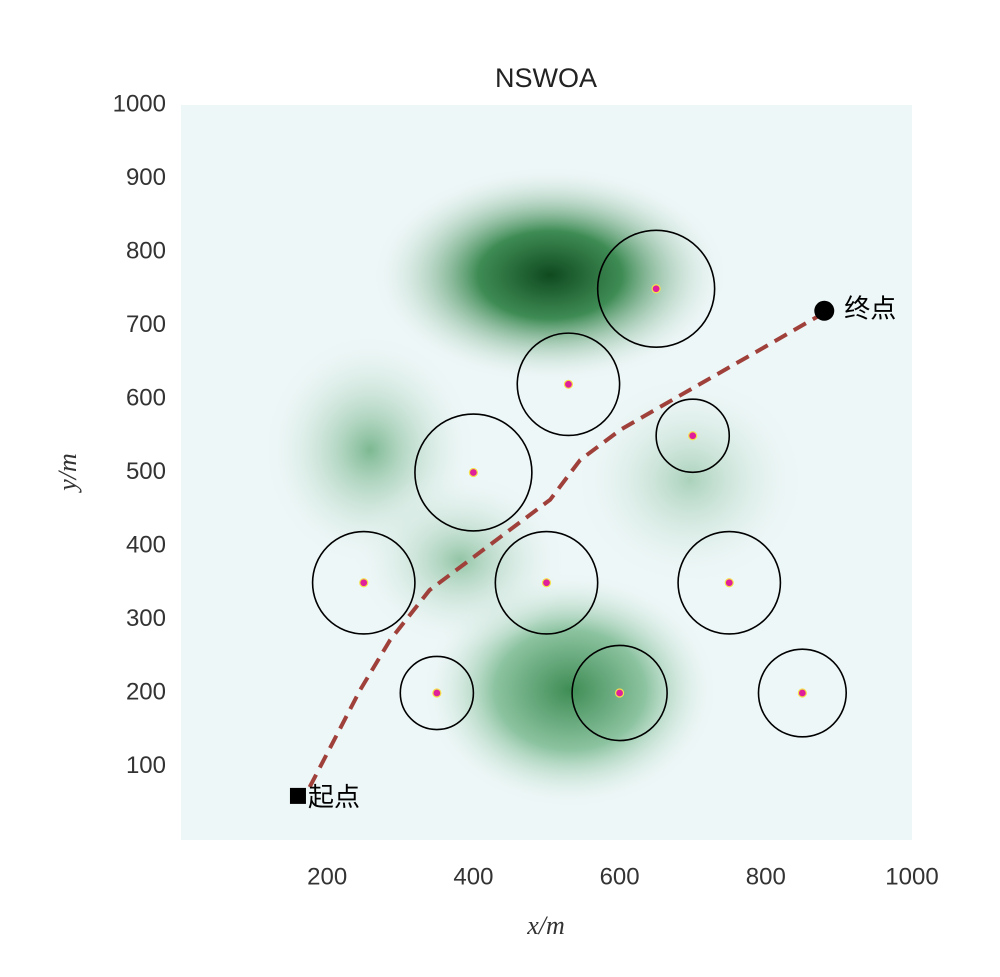 The width and height of the screenshot is (1000, 977). What do you see at coordinates (67, 473) in the screenshot?
I see `y-axis-label: y/m` at bounding box center [67, 473].